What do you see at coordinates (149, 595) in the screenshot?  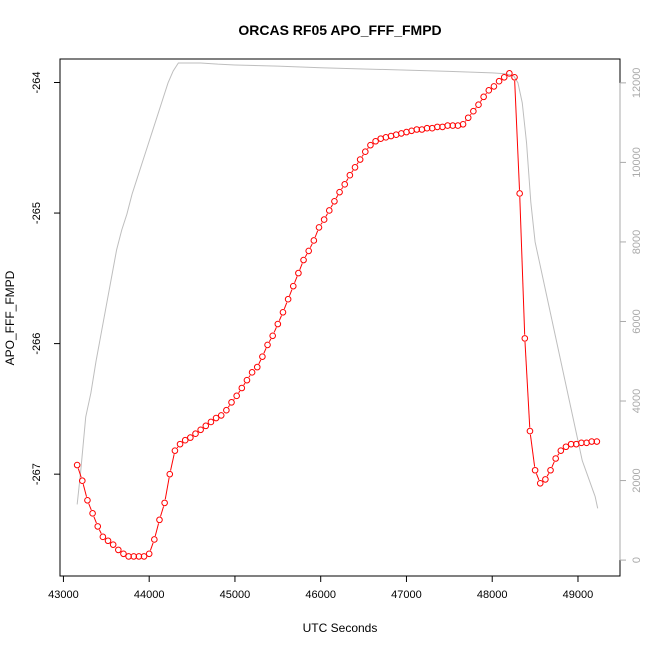 I see `x-tick-label: 44000` at bounding box center [149, 595].